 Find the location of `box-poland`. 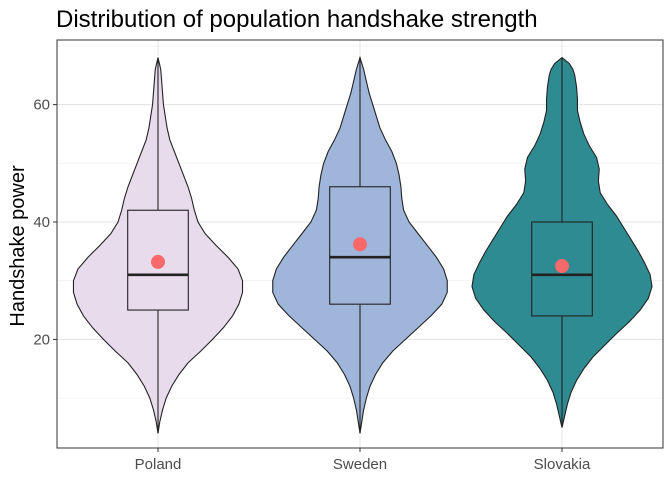

box-poland is located at coordinates (158, 260).